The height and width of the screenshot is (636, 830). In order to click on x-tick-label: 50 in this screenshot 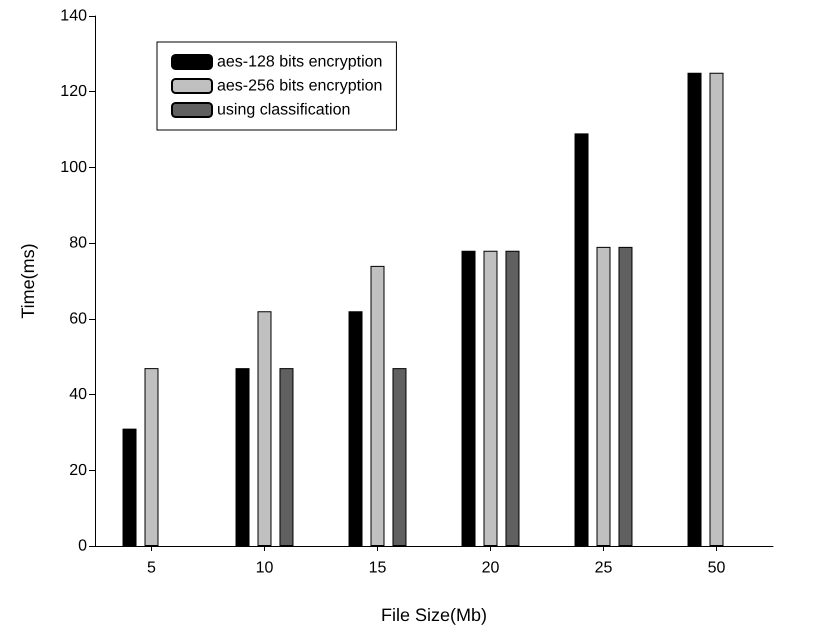, I will do `click(717, 568)`.